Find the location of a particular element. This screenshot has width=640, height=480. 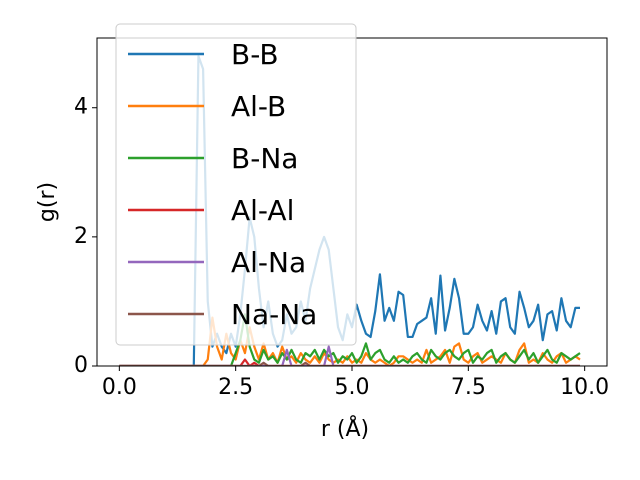

legend-label: Al-B is located at coordinates (258, 106).